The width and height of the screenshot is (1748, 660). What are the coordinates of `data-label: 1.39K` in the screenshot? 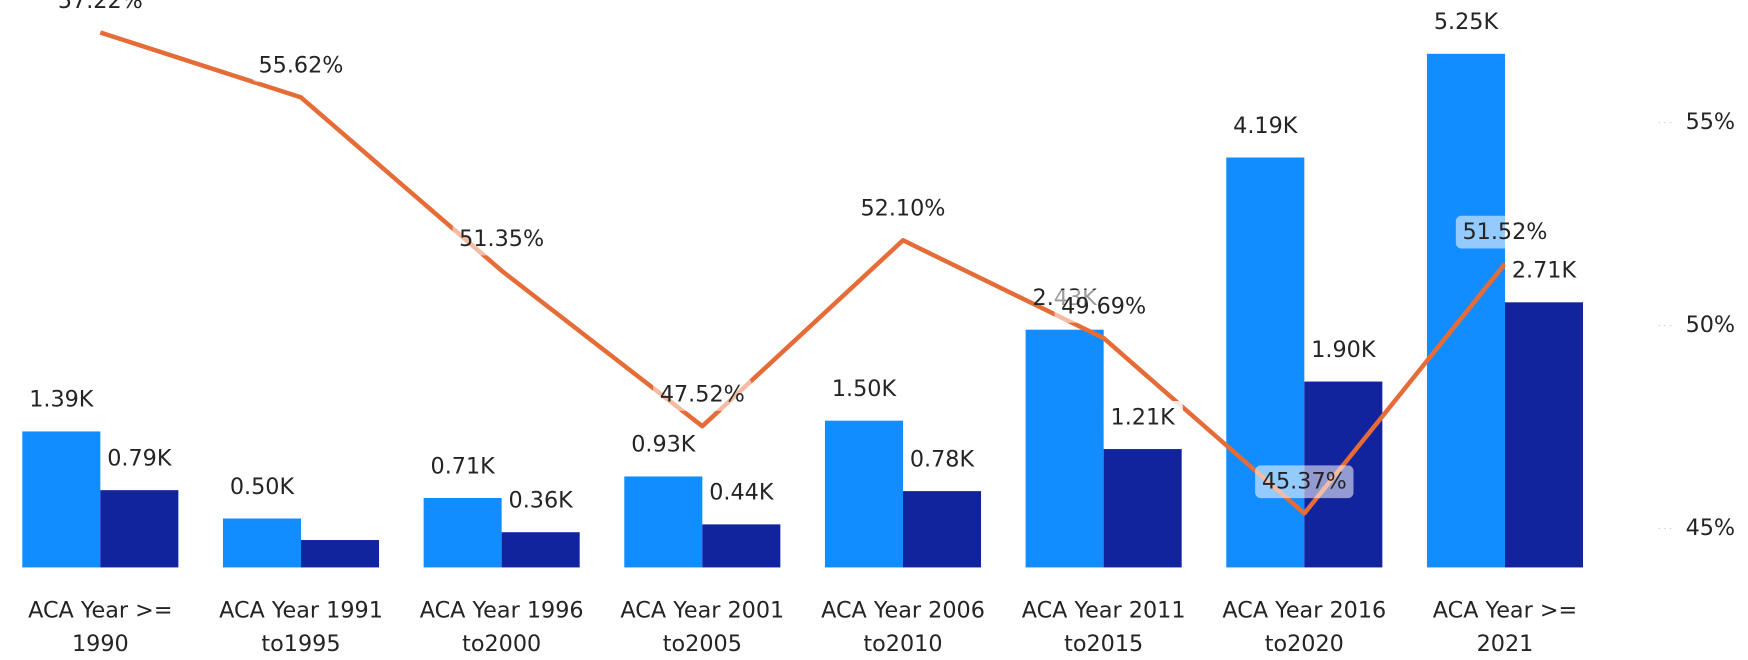 It's located at (62, 400).